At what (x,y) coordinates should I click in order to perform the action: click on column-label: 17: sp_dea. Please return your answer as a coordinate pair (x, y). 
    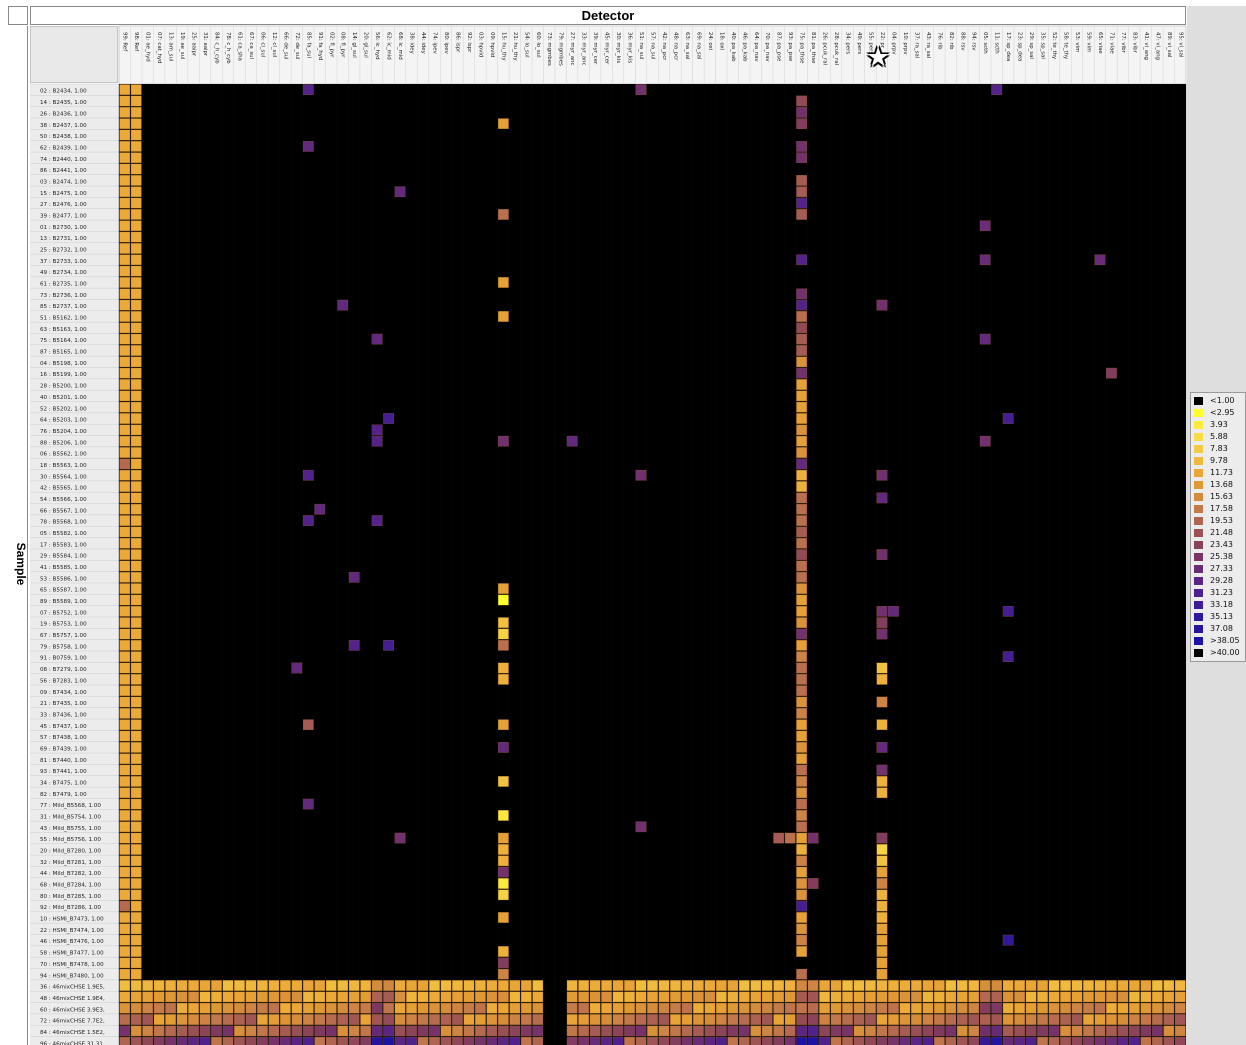
    Looking at the image, I should click on (1008, 46).